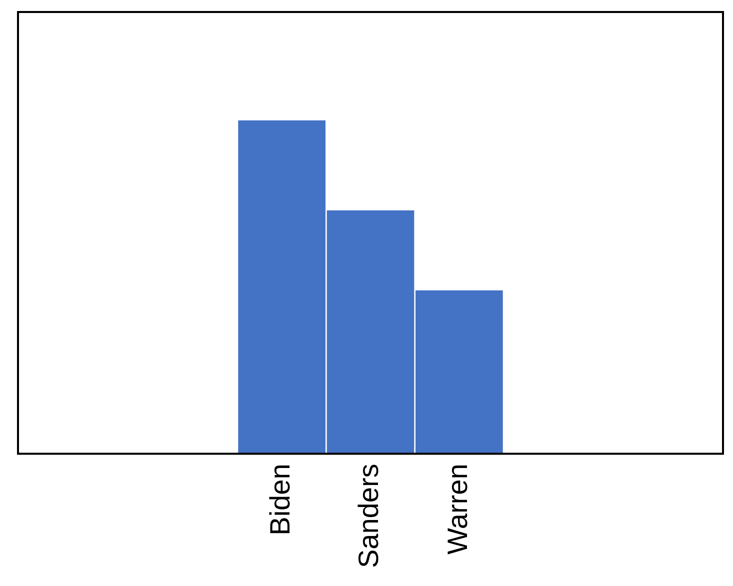  I want to click on x-tick-label: Biden, so click(280, 500).